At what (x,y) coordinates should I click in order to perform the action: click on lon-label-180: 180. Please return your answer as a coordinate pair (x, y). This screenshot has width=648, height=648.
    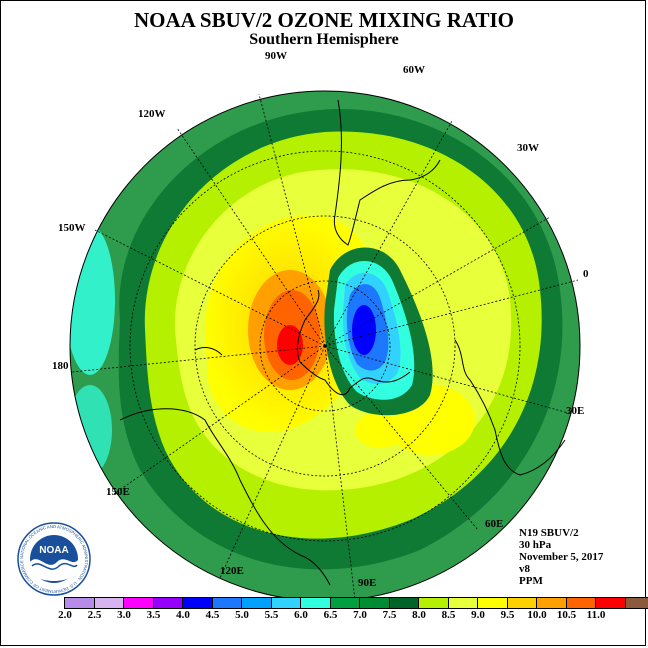
    Looking at the image, I should click on (60, 366).